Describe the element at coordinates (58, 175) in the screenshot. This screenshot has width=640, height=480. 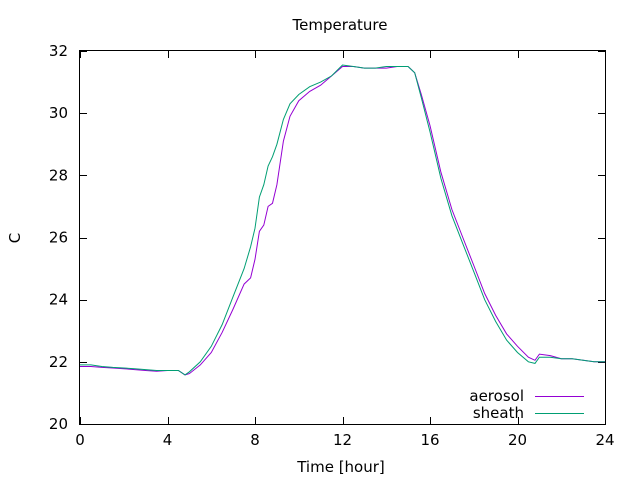
I see `y-tick-label: 28` at that location.